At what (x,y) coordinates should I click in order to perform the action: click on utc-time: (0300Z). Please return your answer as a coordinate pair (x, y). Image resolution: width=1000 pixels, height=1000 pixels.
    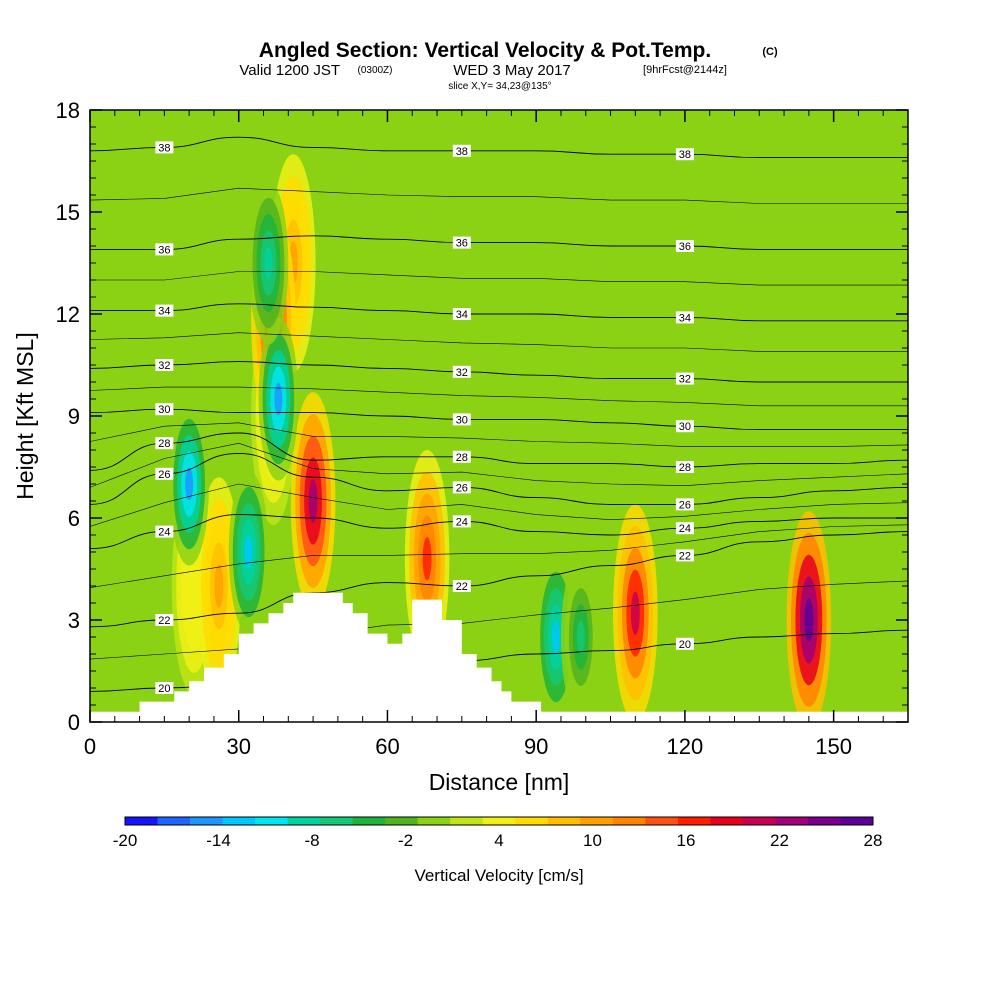
    Looking at the image, I should click on (374, 70).